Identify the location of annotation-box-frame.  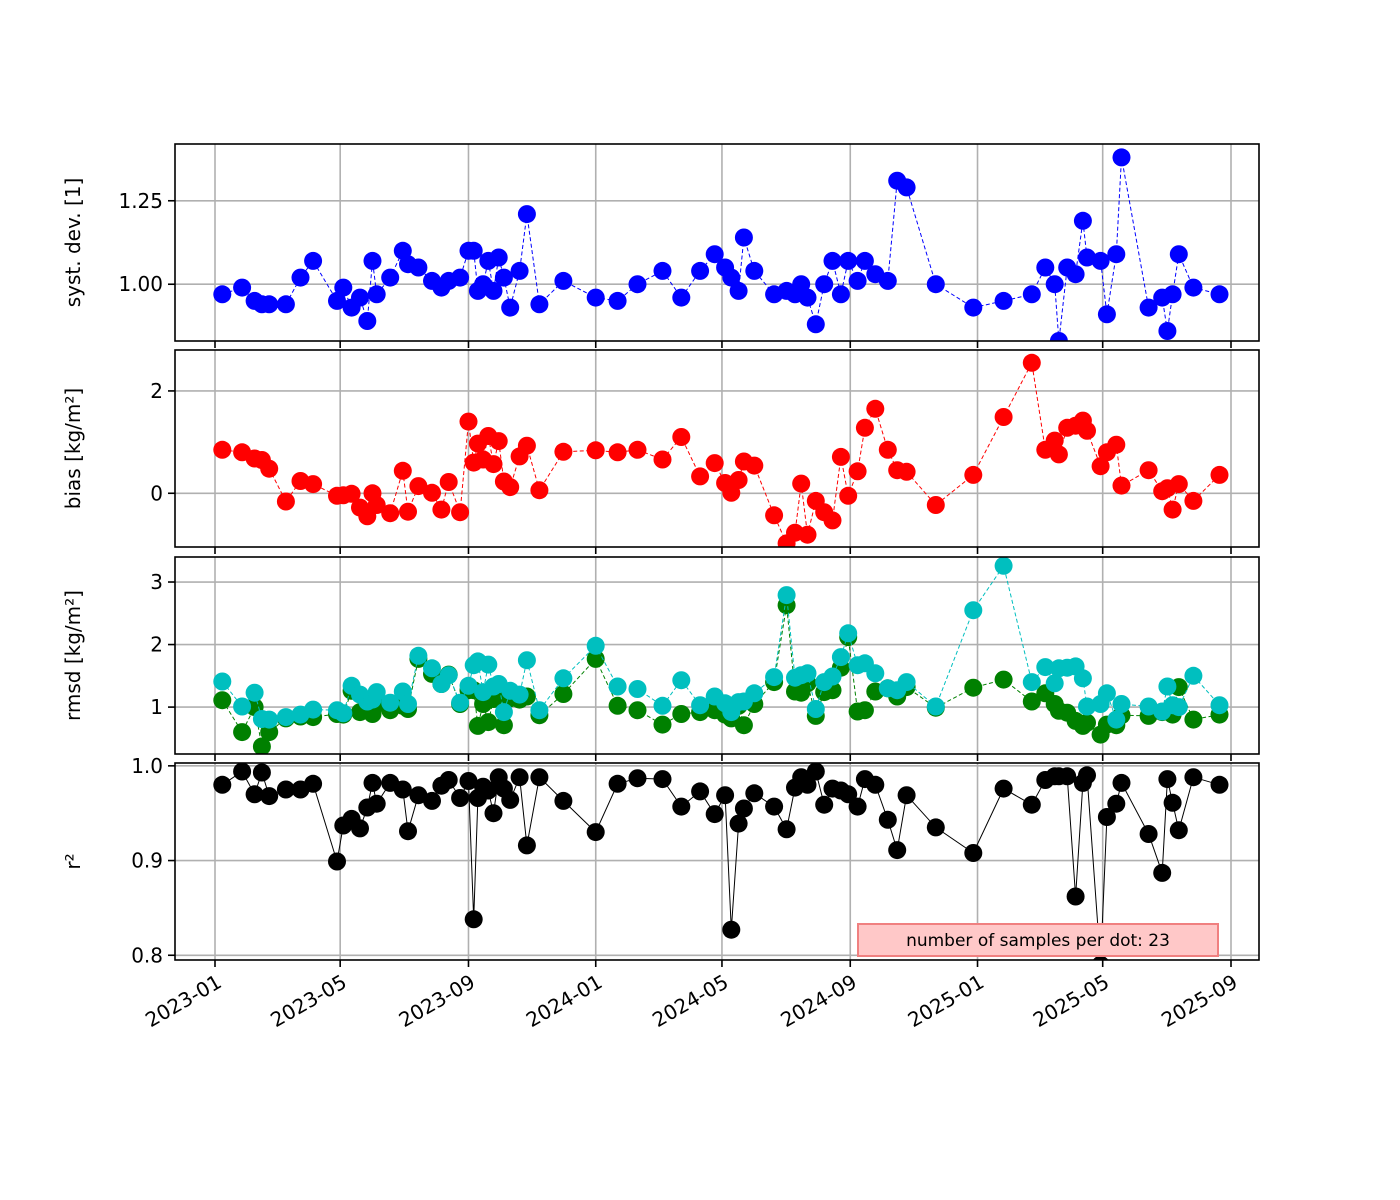
(1038, 940).